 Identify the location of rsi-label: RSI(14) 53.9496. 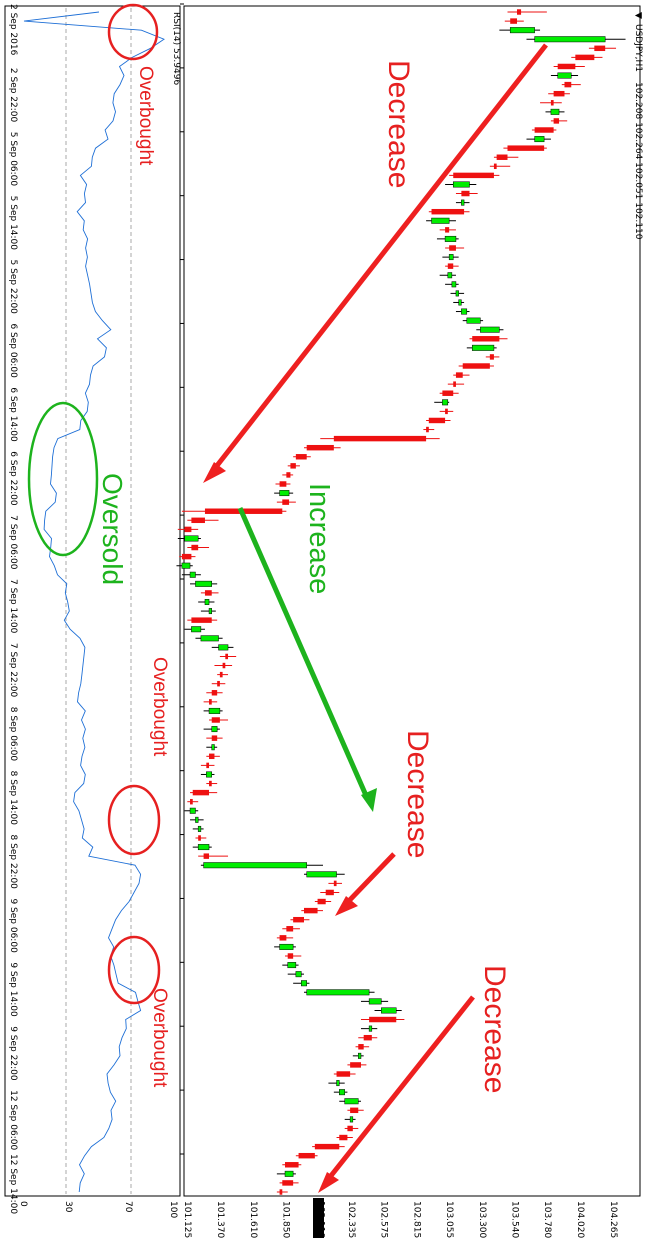
(176, 48).